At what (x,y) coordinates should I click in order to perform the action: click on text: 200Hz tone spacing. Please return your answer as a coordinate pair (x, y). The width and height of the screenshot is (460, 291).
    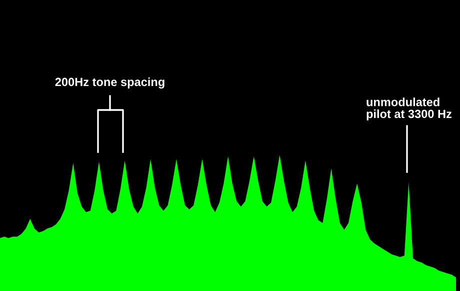
    Looking at the image, I should click on (109, 83).